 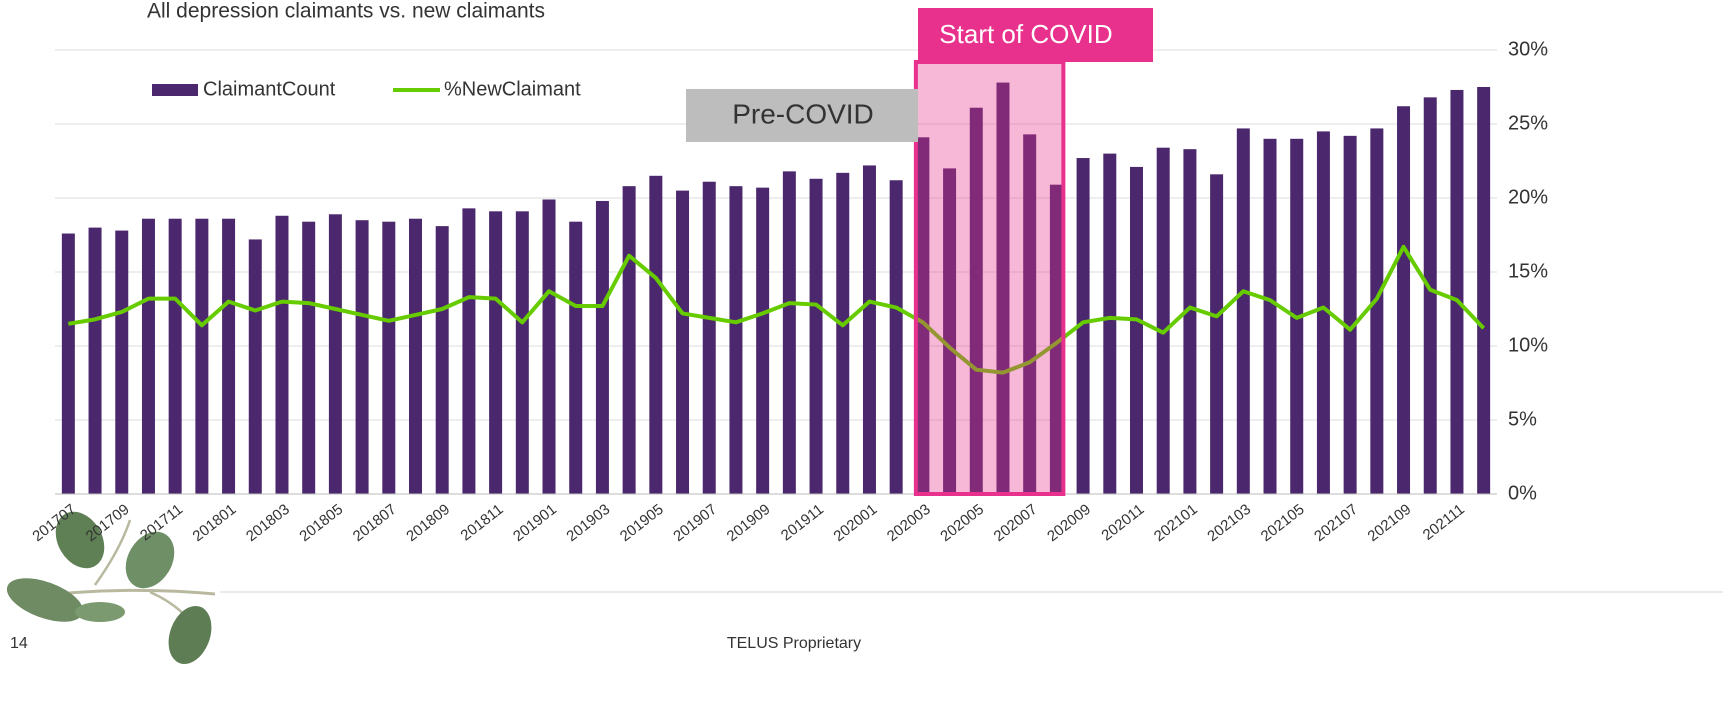 What do you see at coordinates (481, 523) in the screenshot?
I see `x-tick-label: 201811` at bounding box center [481, 523].